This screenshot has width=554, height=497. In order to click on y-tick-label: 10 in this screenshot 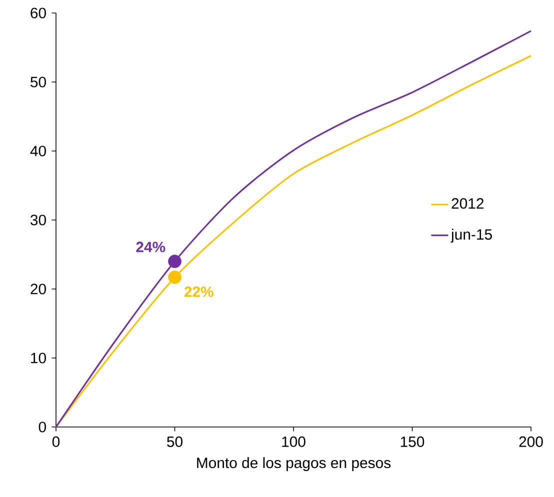, I will do `click(38, 358)`.